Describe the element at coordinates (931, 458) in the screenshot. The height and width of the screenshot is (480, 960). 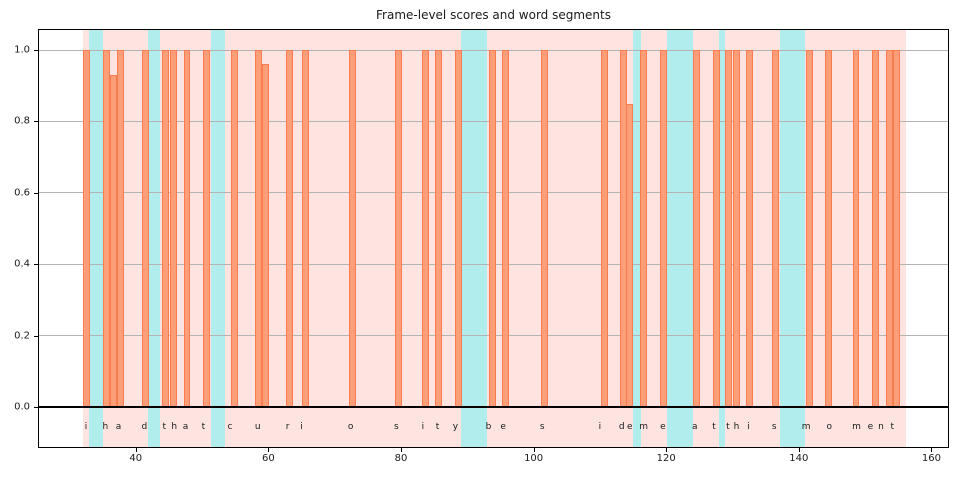
I see `x-tick-label: 160` at that location.